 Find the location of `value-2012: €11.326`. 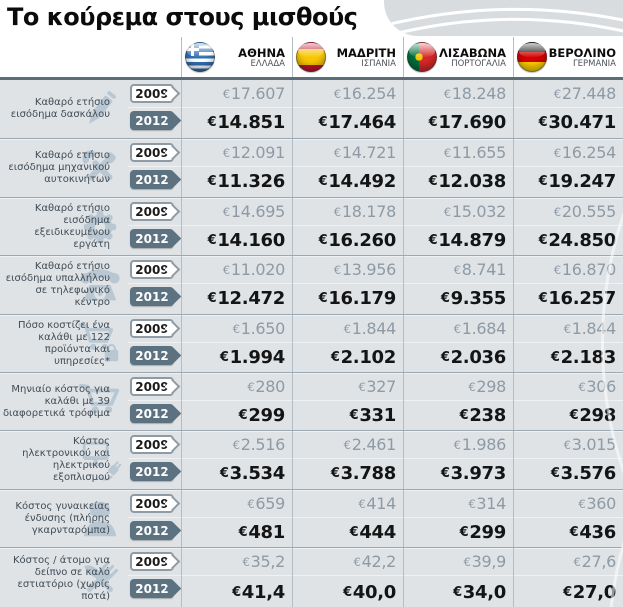

value-2012: €11.326 is located at coordinates (246, 181).